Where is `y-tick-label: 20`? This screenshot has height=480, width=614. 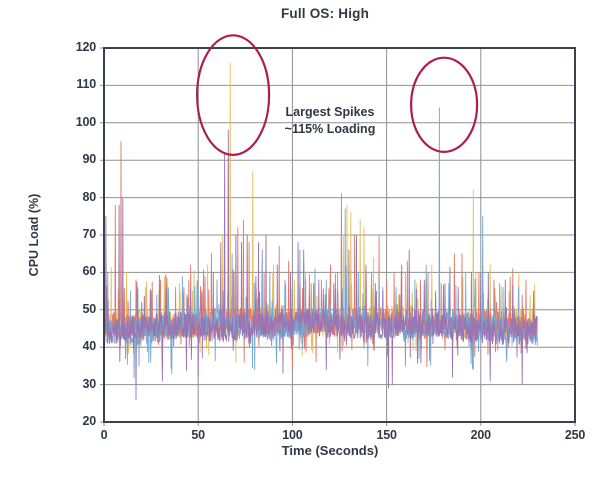 y-tick-label: 20 is located at coordinates (89, 421).